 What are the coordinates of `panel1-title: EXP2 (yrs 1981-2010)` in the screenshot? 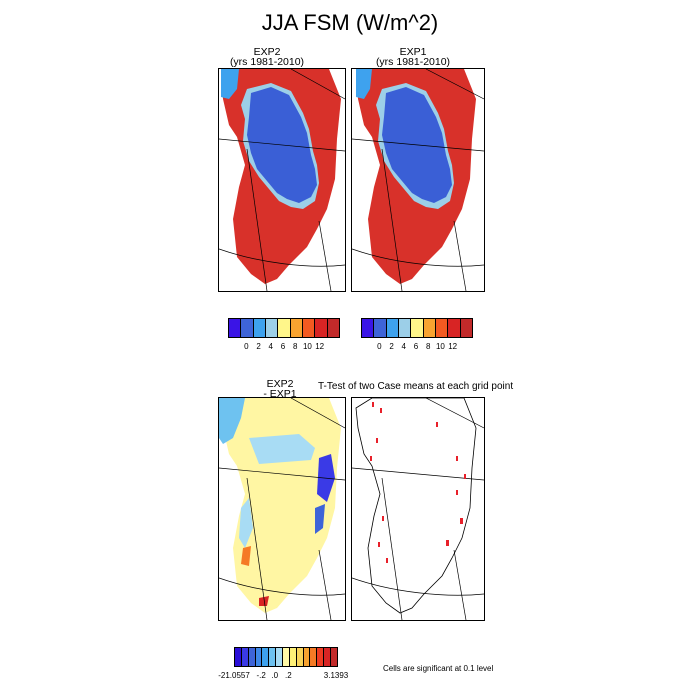 It's located at (267, 57).